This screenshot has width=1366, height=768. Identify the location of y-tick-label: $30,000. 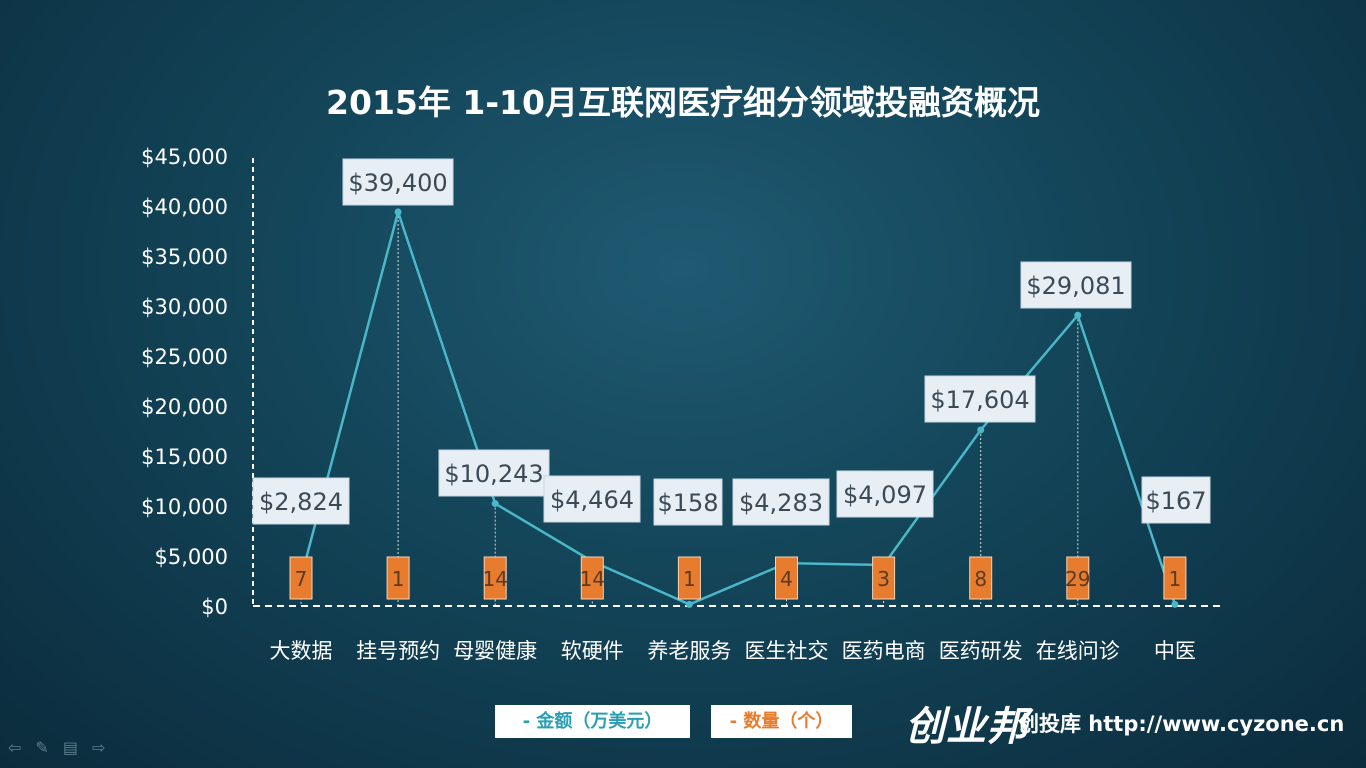
(184, 307).